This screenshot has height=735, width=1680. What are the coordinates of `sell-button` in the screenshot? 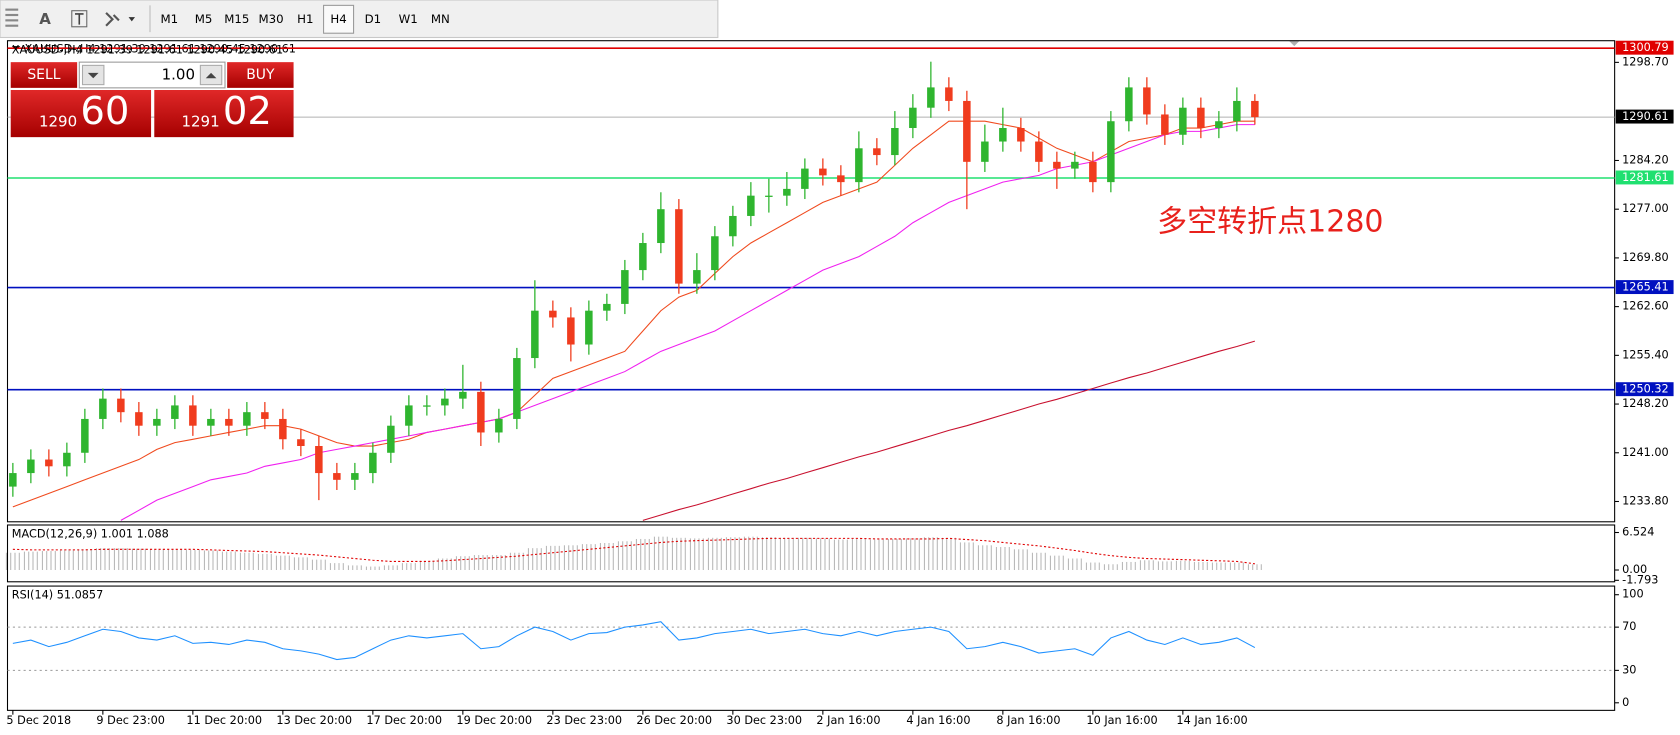 It's located at (44, 75).